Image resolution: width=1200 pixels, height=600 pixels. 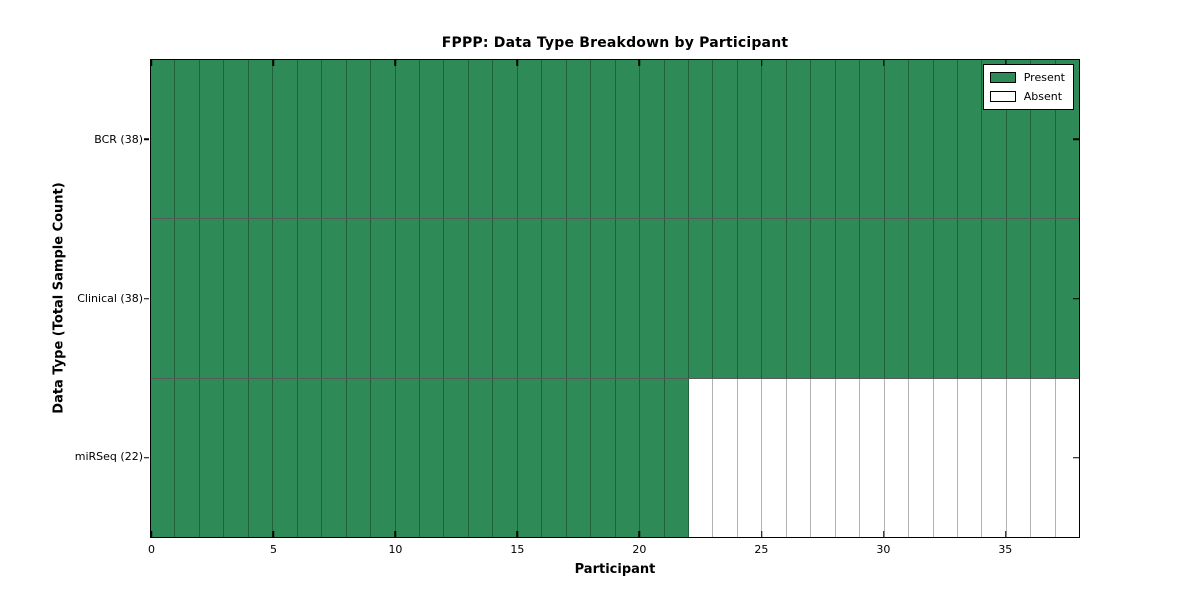 I want to click on legend-entry-present: Present, so click(x=1027, y=77).